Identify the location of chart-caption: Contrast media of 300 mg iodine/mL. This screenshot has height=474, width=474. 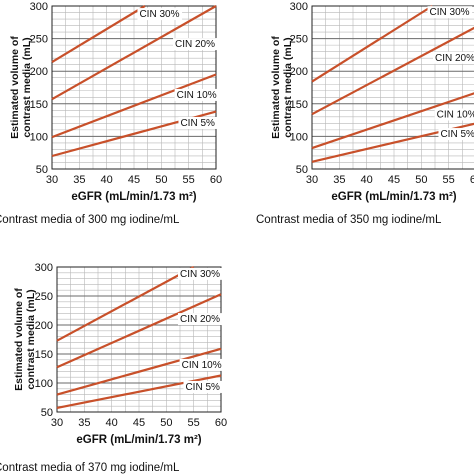
(90, 220).